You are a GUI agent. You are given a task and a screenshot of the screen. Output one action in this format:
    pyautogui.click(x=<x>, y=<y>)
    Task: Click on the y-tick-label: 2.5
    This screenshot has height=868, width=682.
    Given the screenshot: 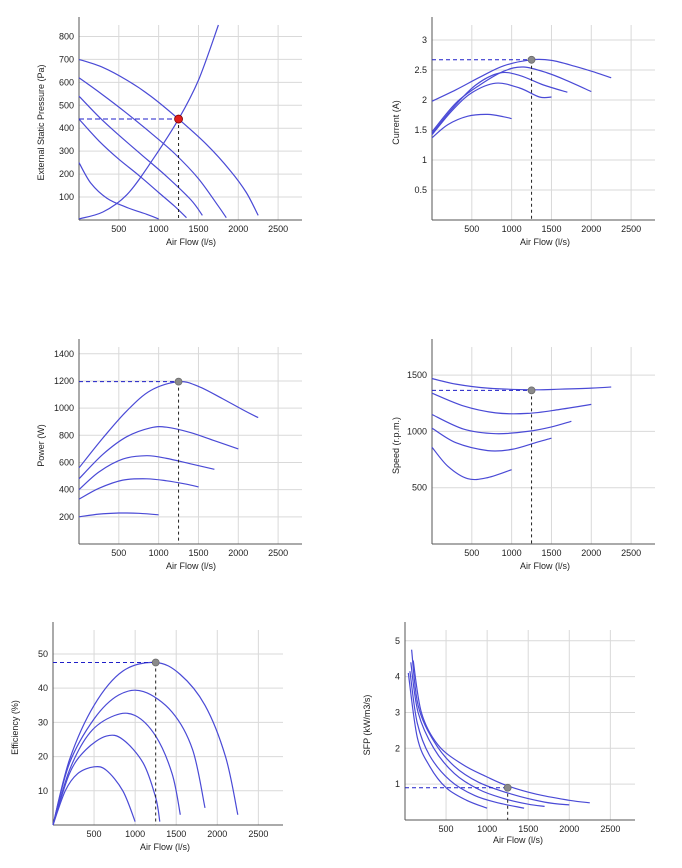 What is the action you would take?
    pyautogui.click(x=420, y=70)
    